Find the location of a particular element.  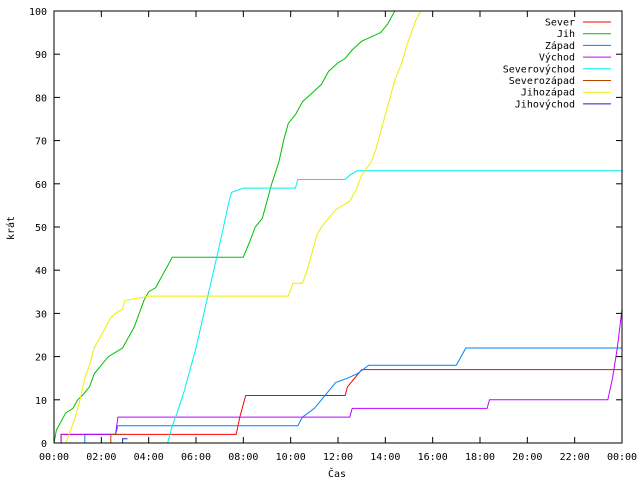

y-axis-label: krát is located at coordinates (11, 228).